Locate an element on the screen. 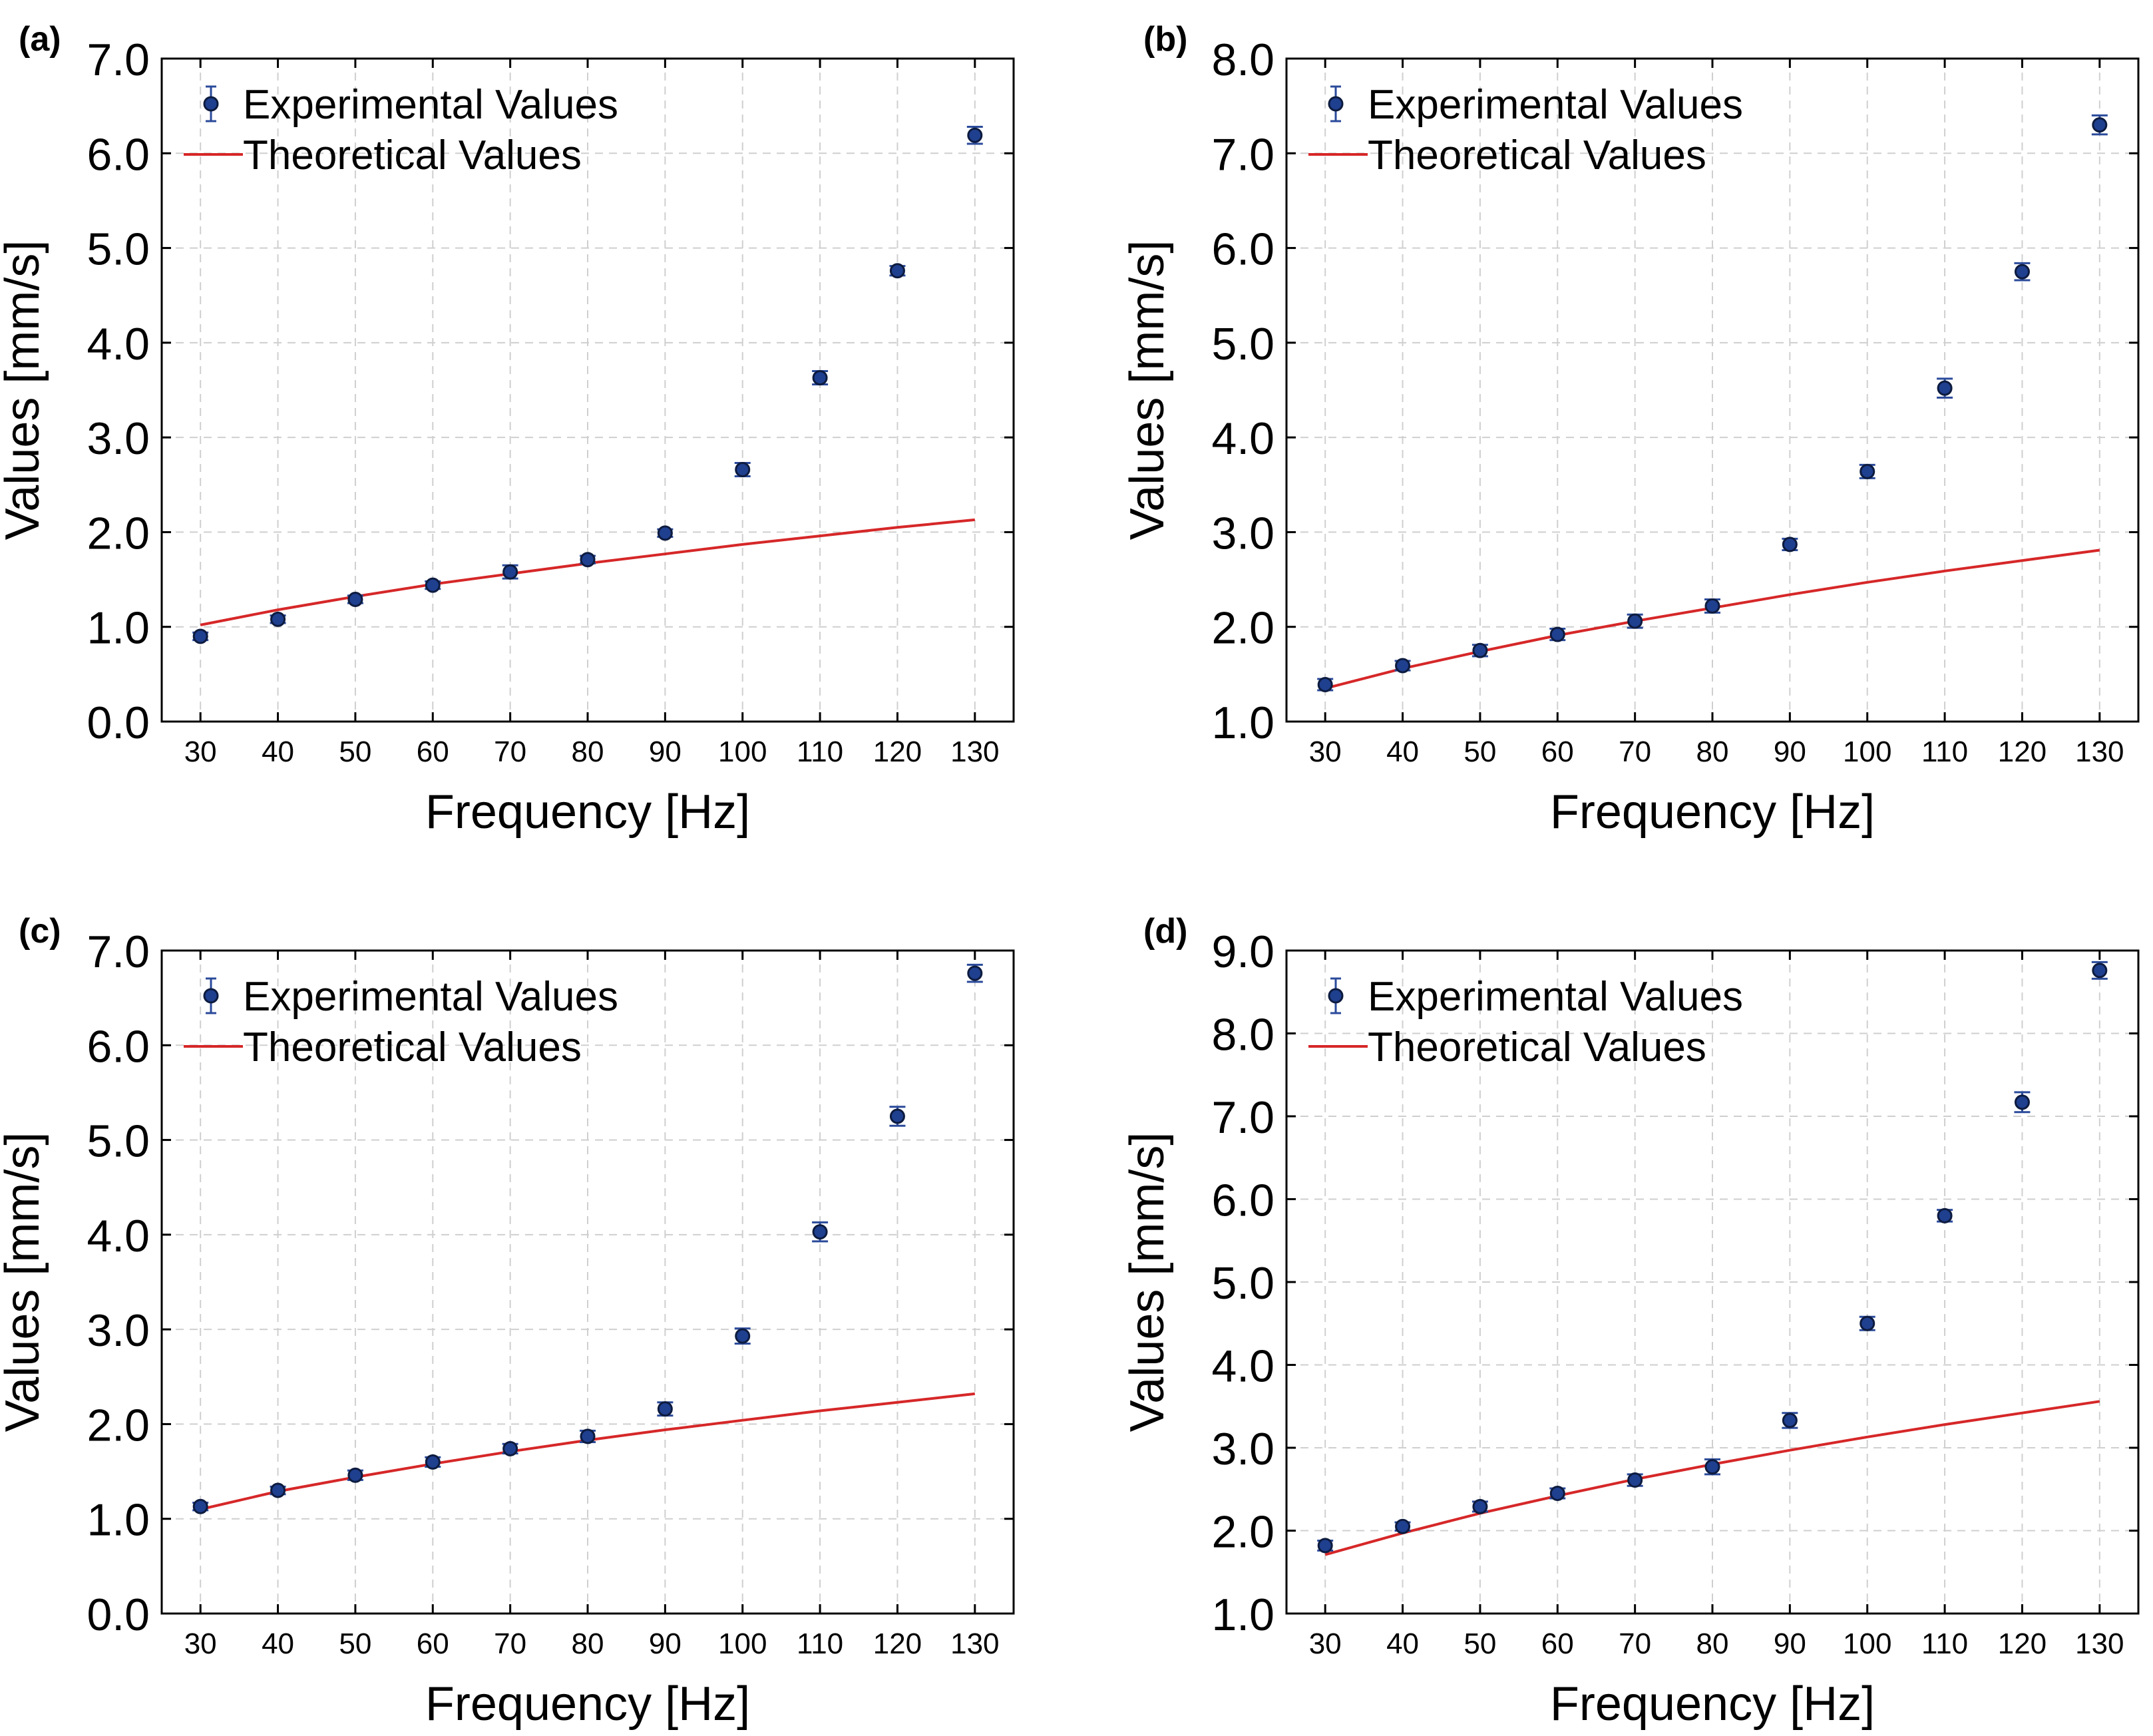  y-tick-label: 0.0 is located at coordinates (118, 1615).